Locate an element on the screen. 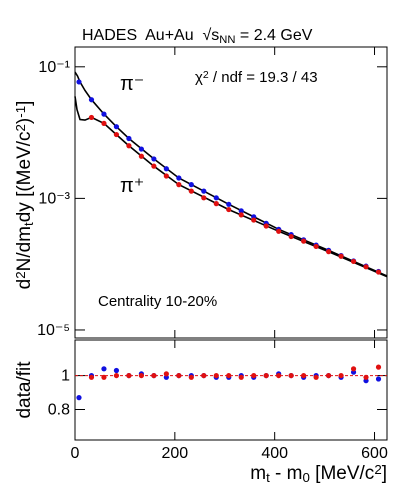  text-part: data/fit is located at coordinates (24, 390).